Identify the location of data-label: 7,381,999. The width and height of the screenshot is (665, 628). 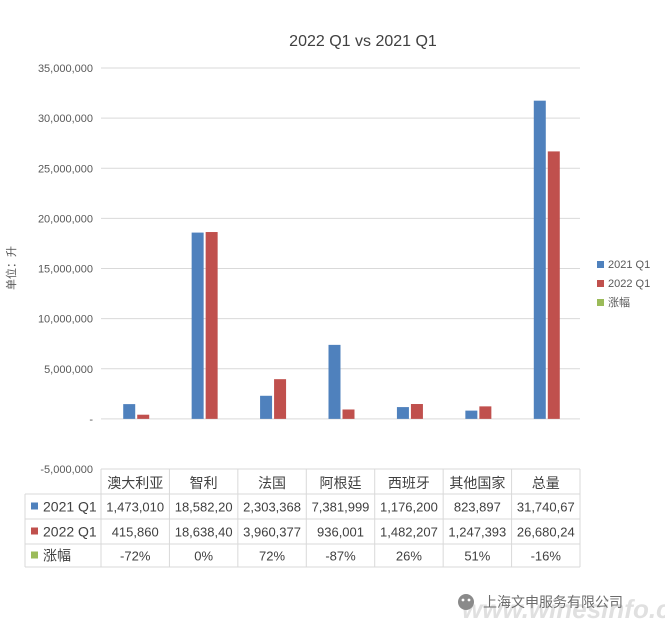
(341, 507).